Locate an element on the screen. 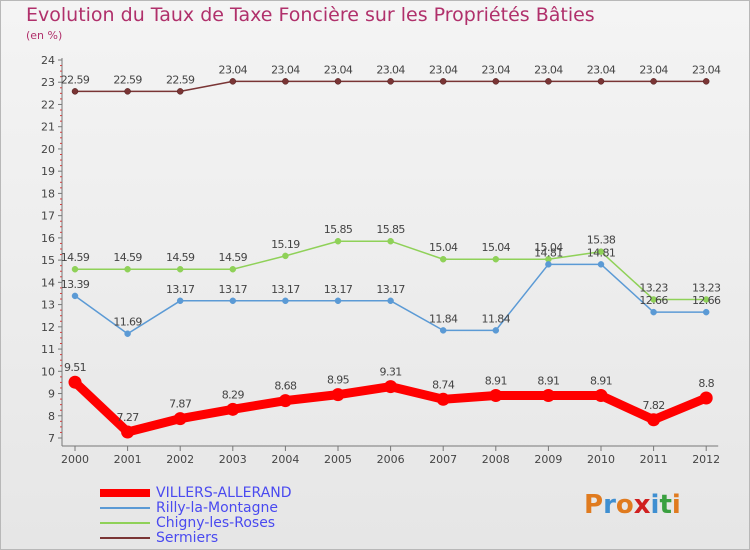 The width and height of the screenshot is (750, 550). legend-label: VILLERS-ALLERAND is located at coordinates (224, 492).